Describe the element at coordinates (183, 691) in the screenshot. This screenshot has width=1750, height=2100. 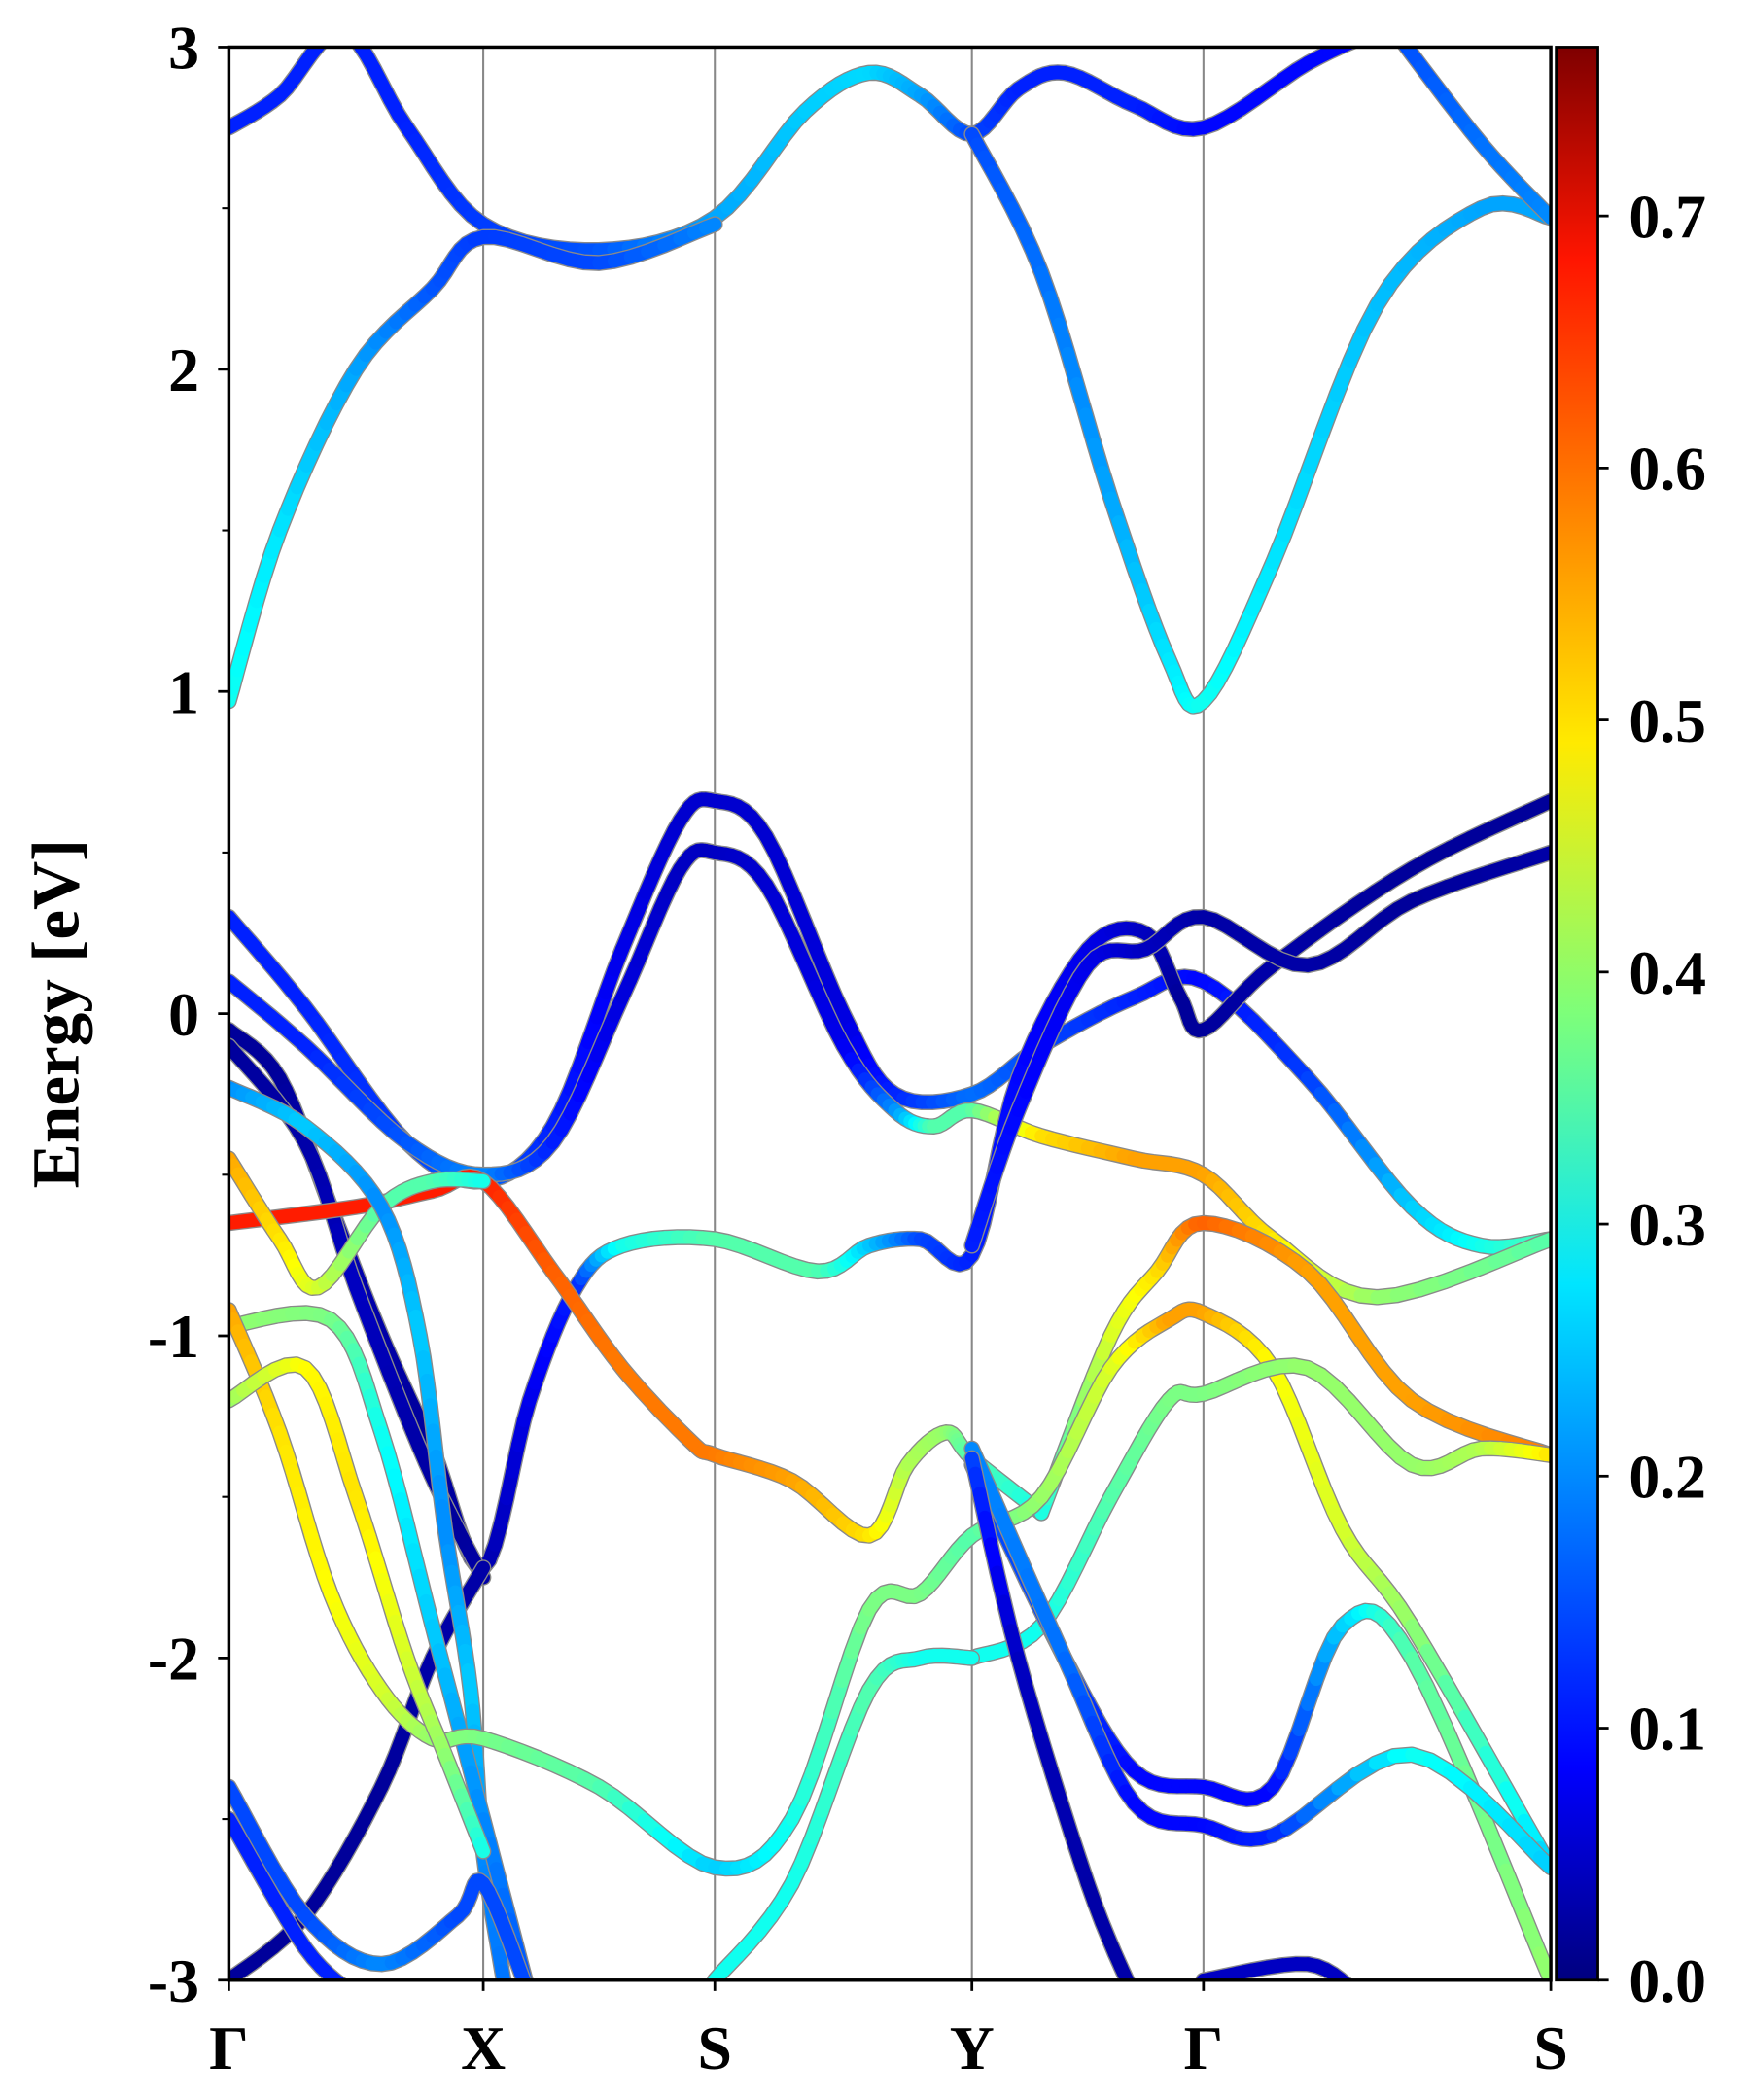
I see `y-tick-label: 1` at that location.